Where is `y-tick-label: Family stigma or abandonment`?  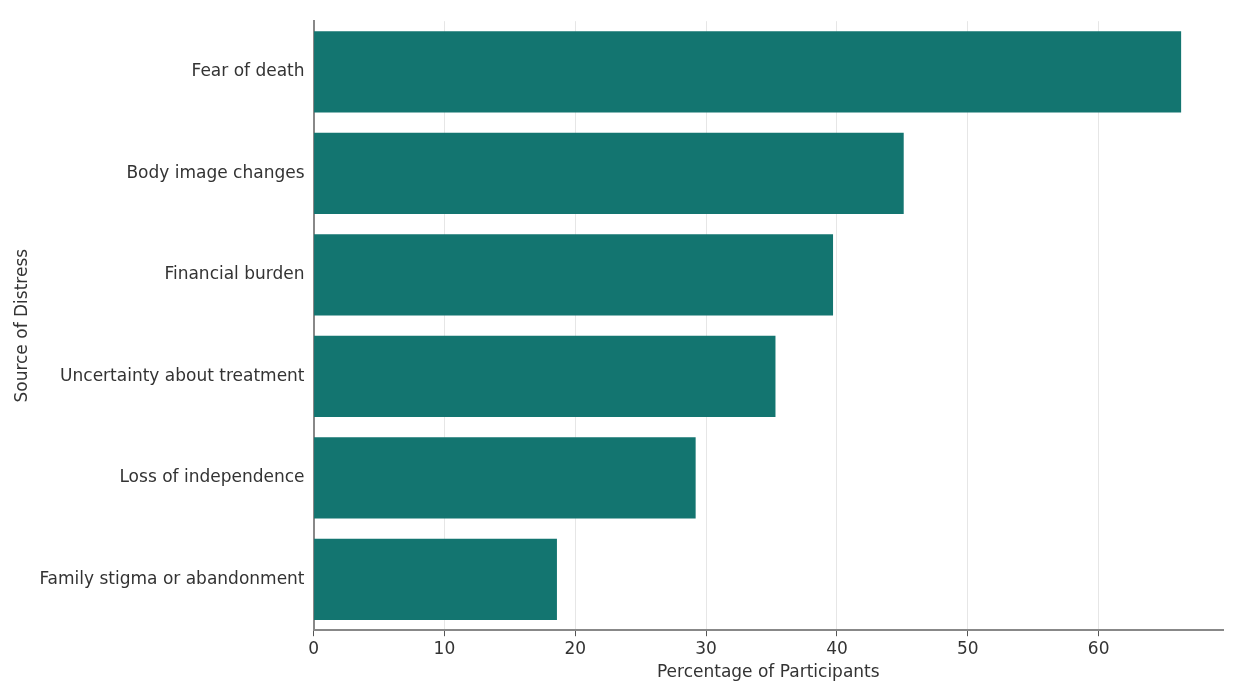 y-tick-label: Family stigma or abandonment is located at coordinates (172, 577).